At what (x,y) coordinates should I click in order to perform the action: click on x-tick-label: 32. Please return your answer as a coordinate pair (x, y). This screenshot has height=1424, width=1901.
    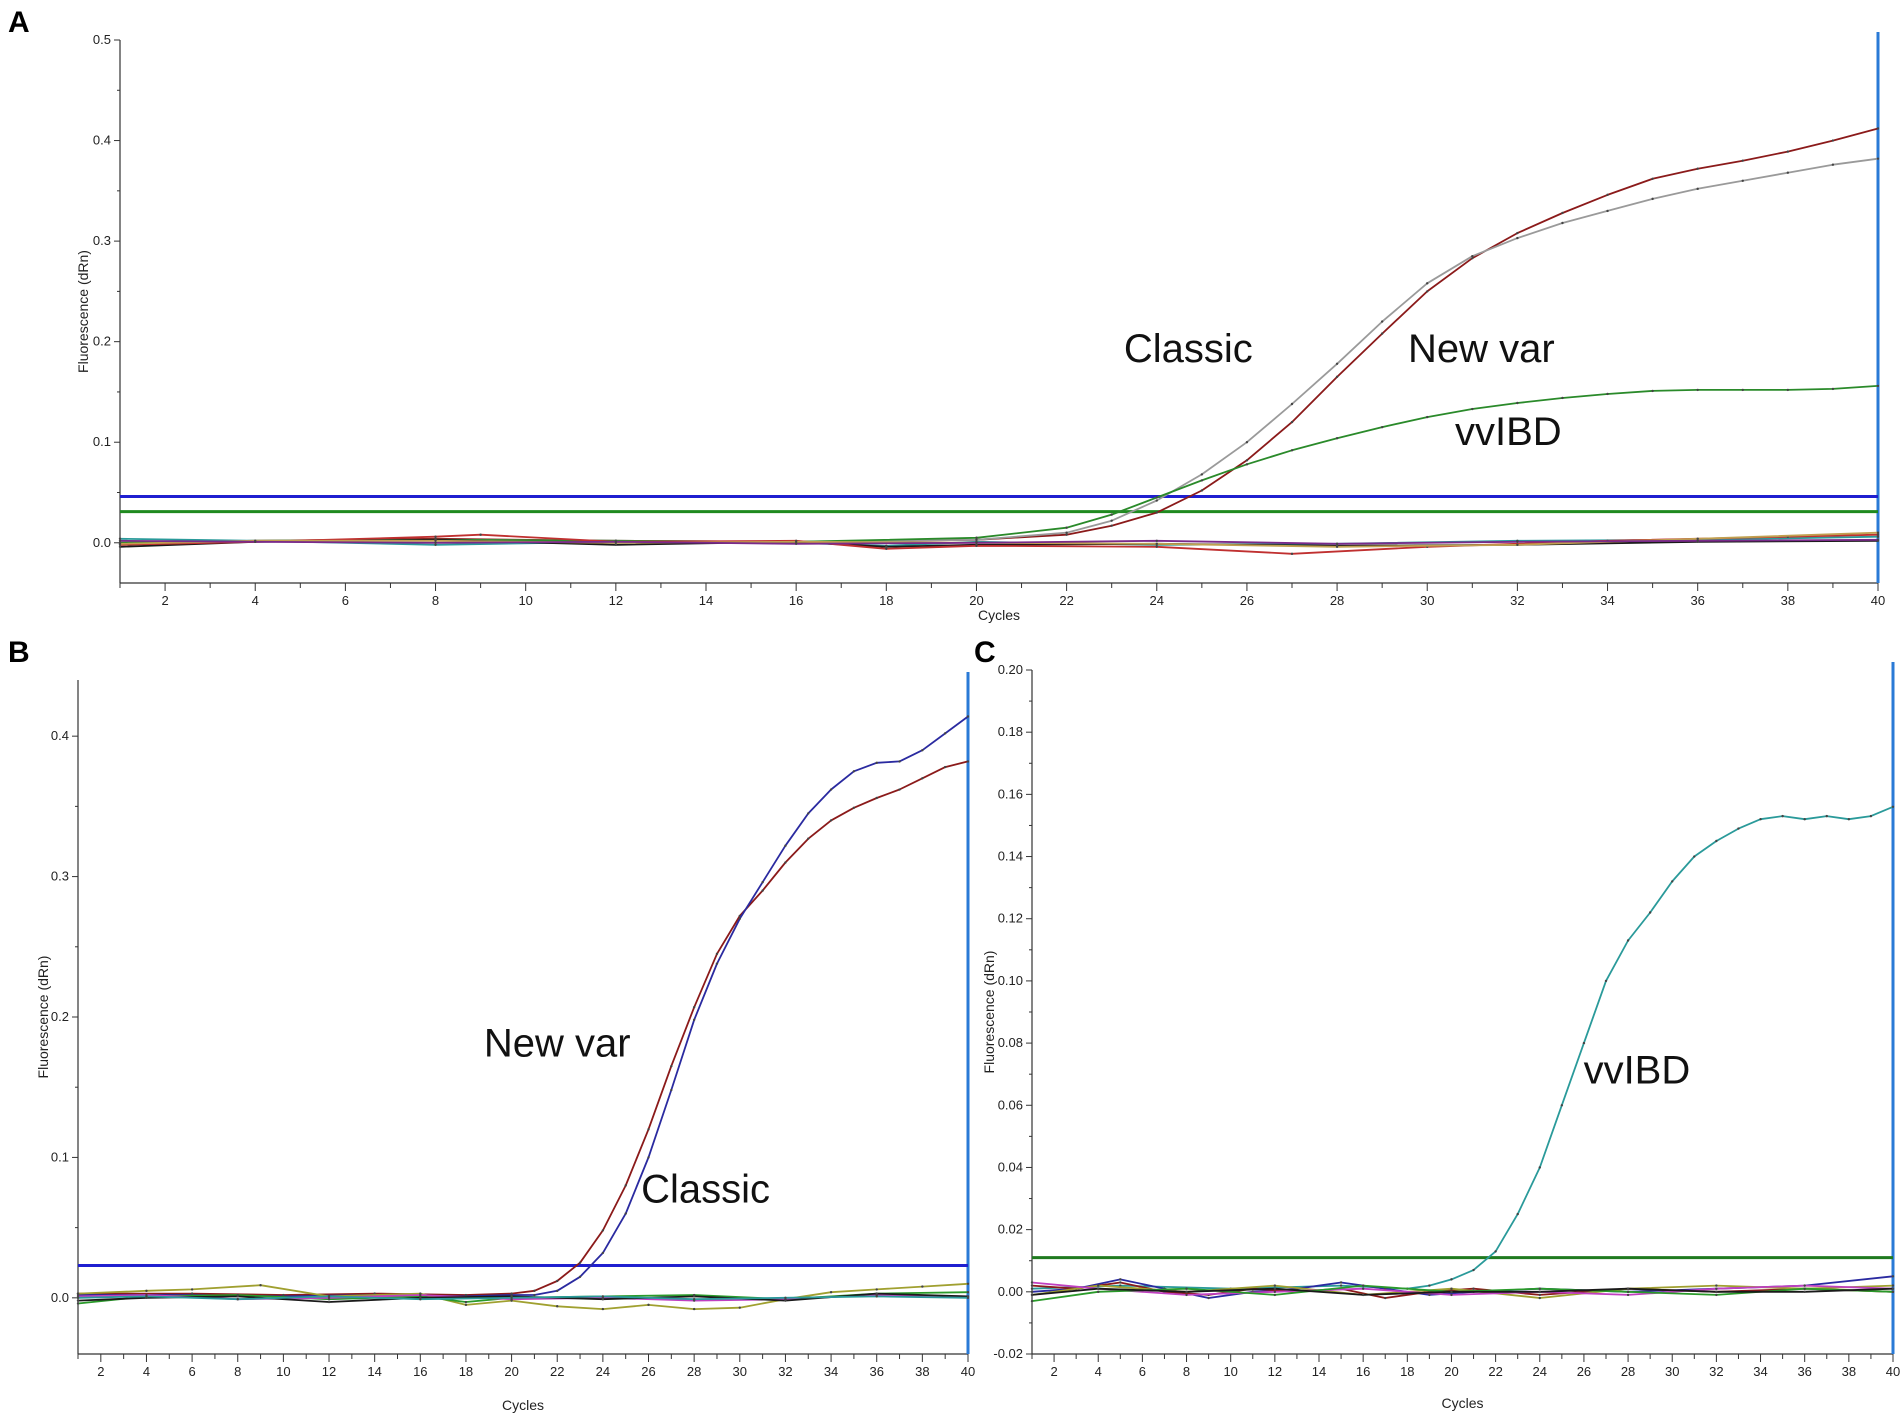
    Looking at the image, I should click on (1716, 1371).